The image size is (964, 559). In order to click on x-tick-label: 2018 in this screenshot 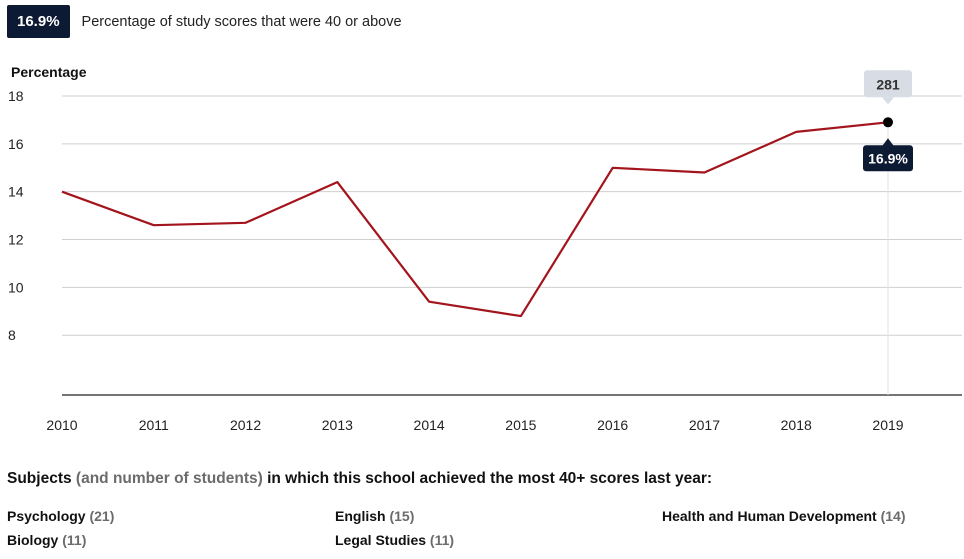, I will do `click(796, 425)`.